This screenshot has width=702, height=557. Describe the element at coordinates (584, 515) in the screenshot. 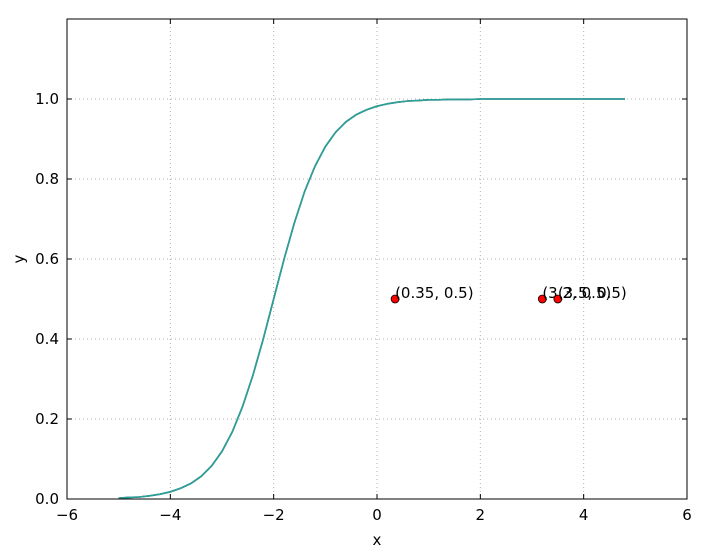

I see `x-tick-label: 4` at that location.